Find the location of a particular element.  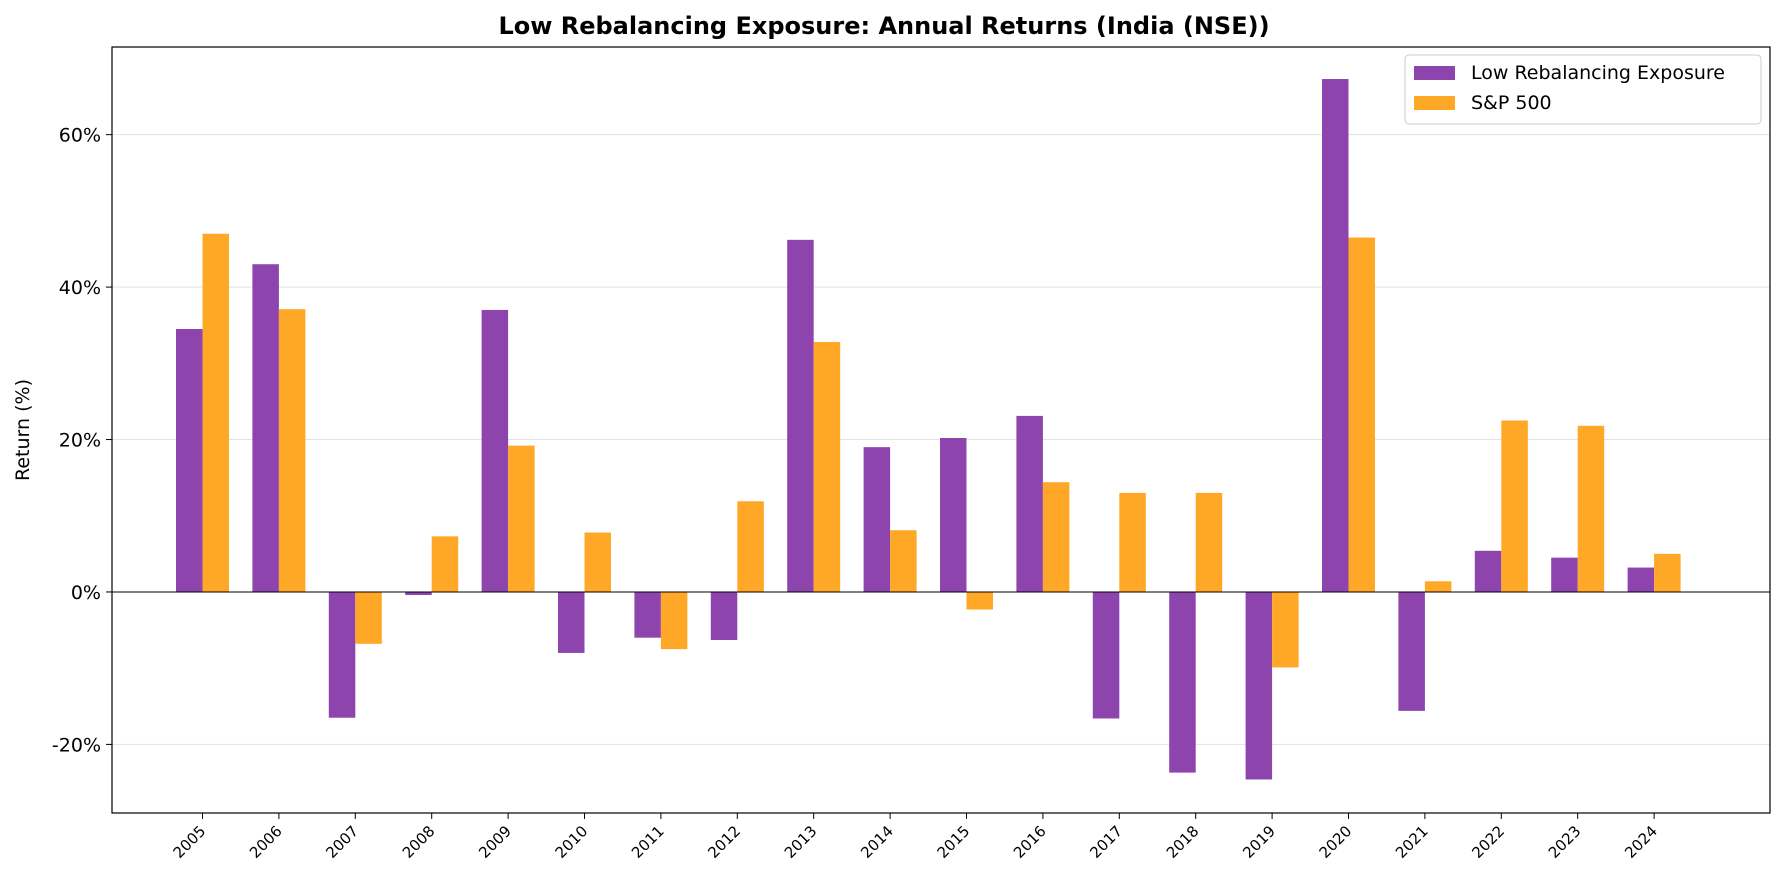

y-tick-label: 0% is located at coordinates (86, 593).